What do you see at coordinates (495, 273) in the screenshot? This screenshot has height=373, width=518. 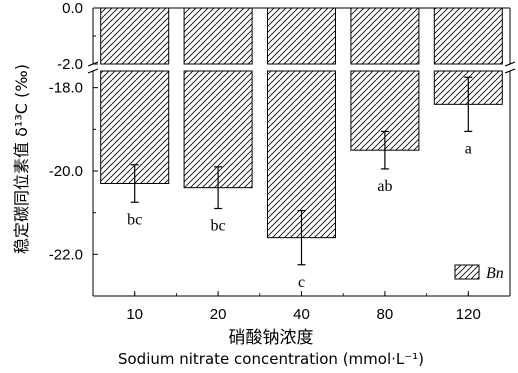 I see `legend-label: Bn` at bounding box center [495, 273].